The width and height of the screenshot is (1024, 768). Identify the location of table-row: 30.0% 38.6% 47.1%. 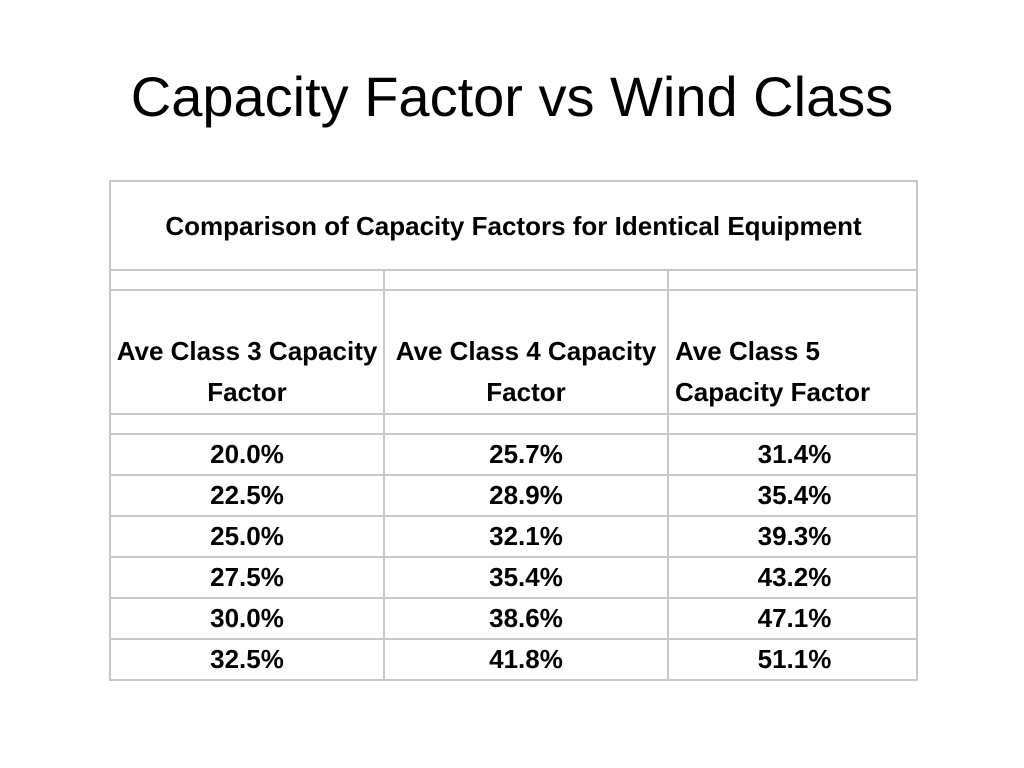
(514, 618).